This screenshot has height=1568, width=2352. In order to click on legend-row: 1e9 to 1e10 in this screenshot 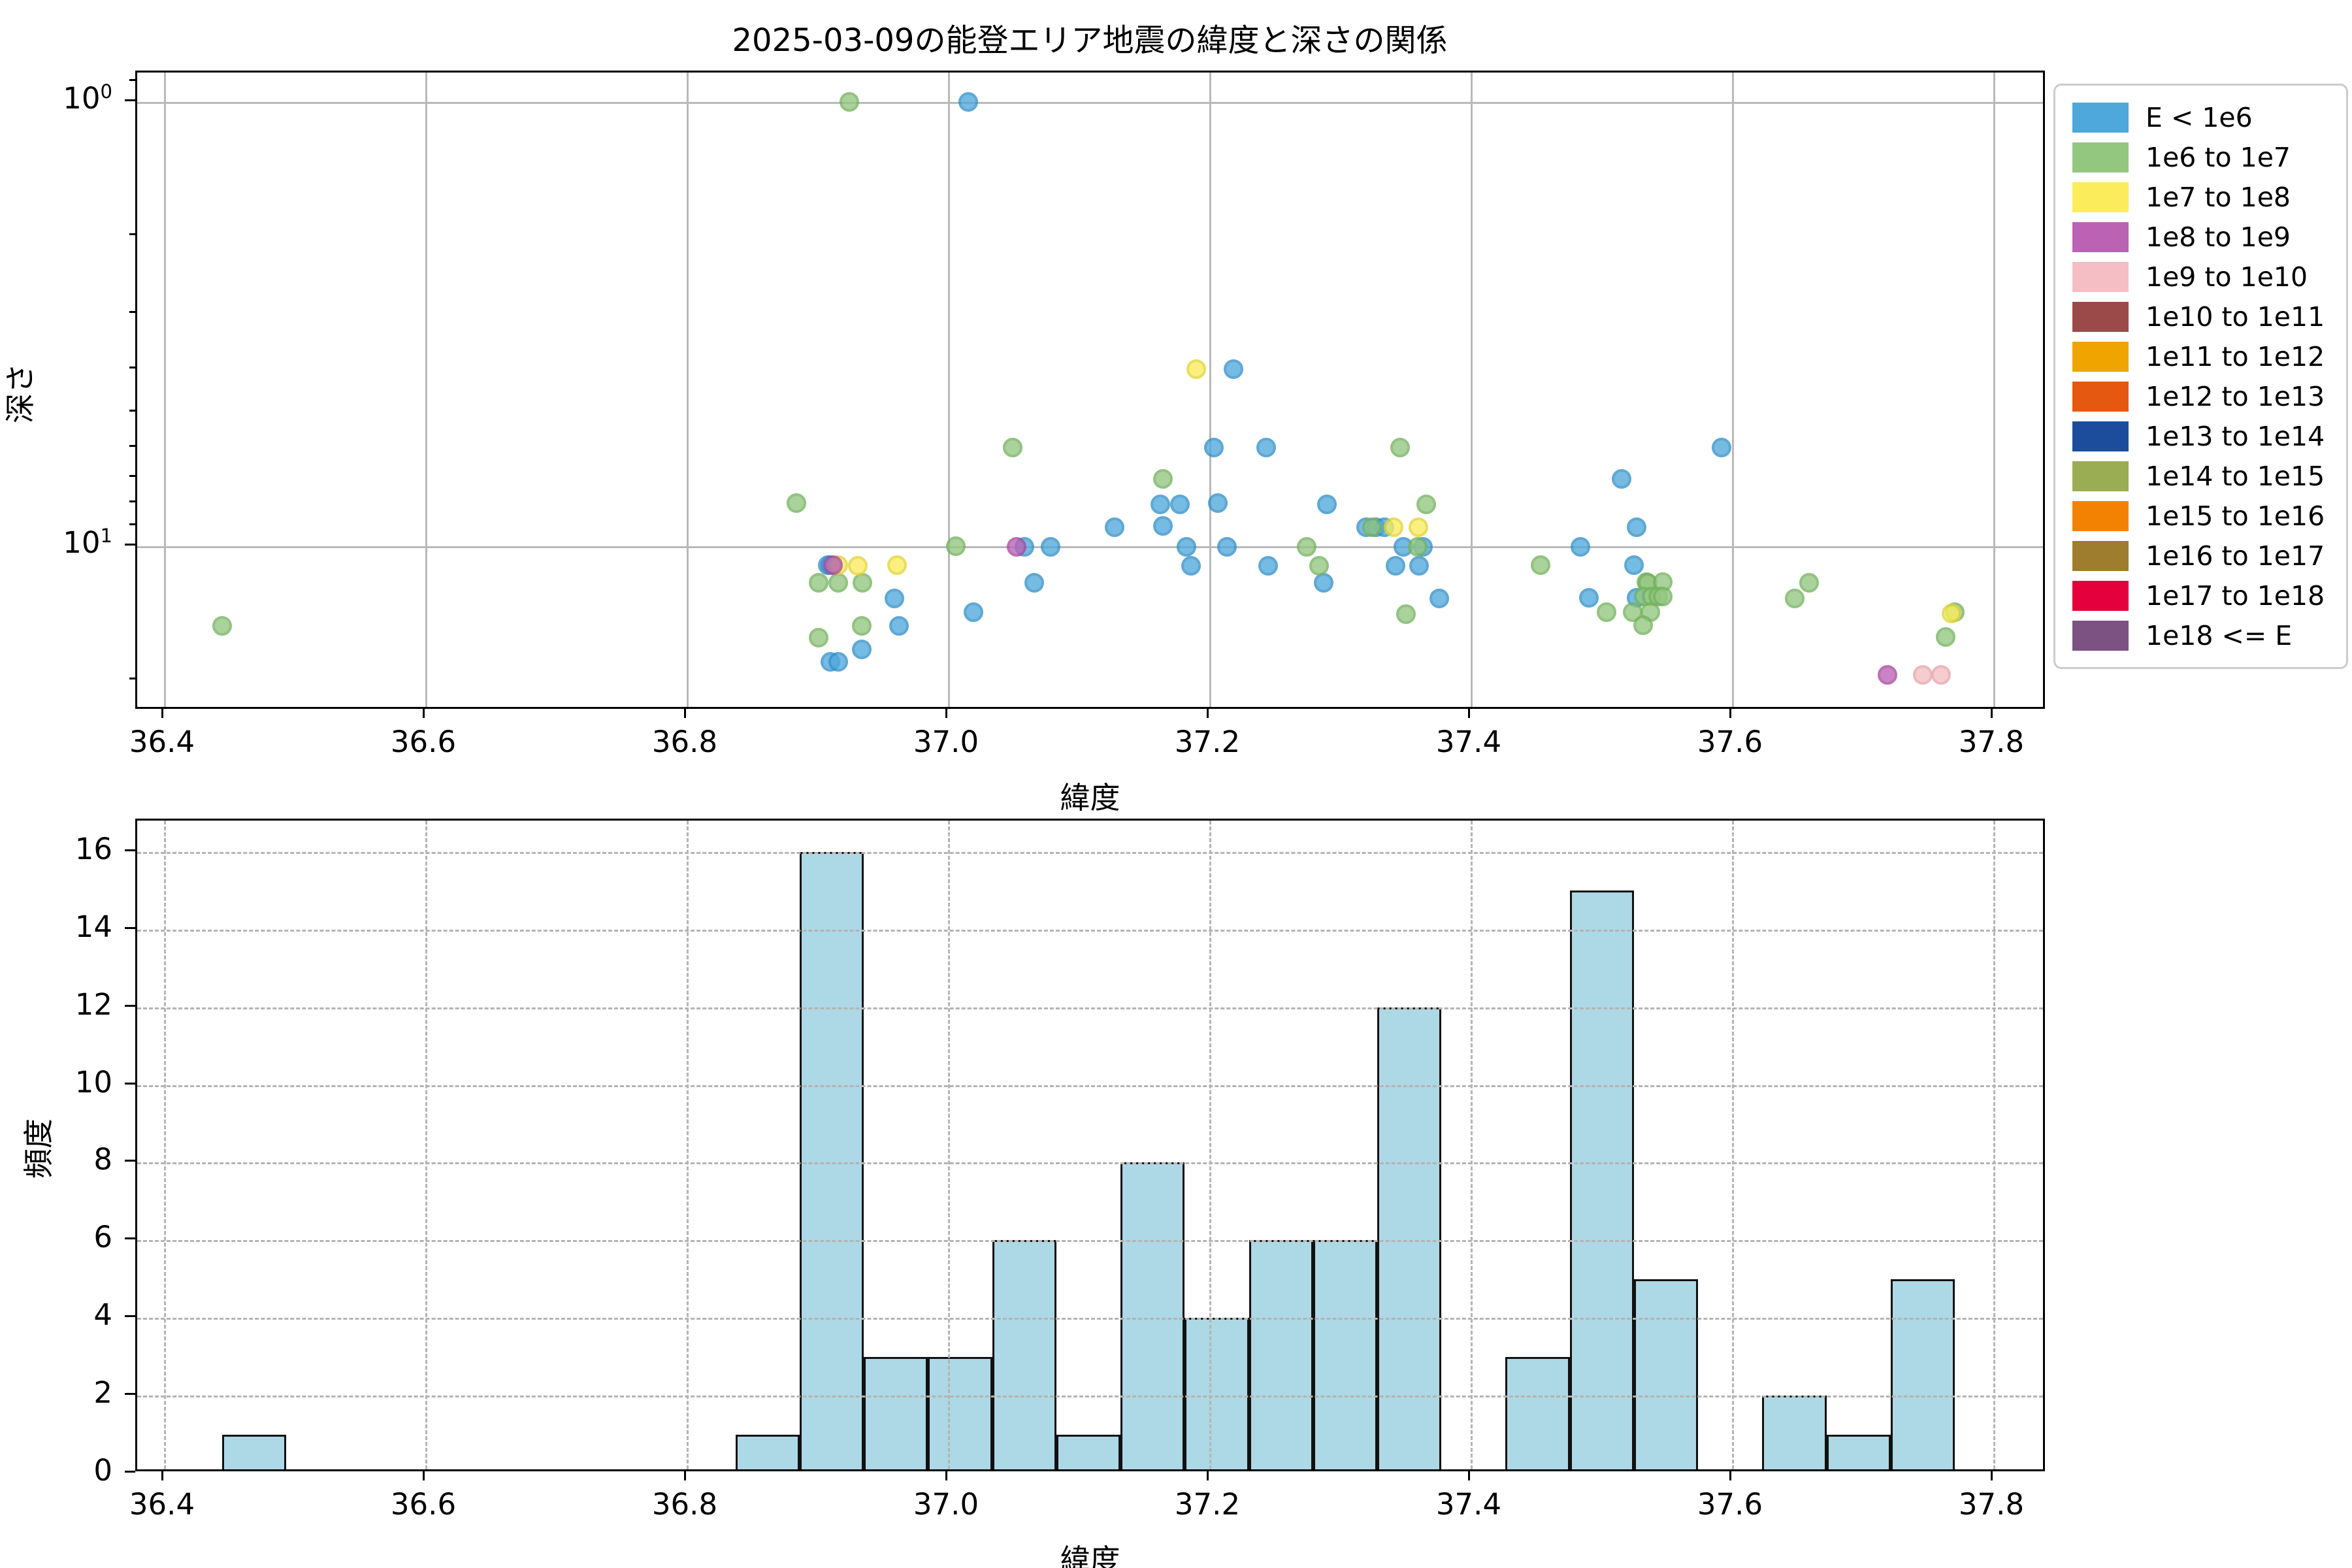, I will do `click(2200, 277)`.